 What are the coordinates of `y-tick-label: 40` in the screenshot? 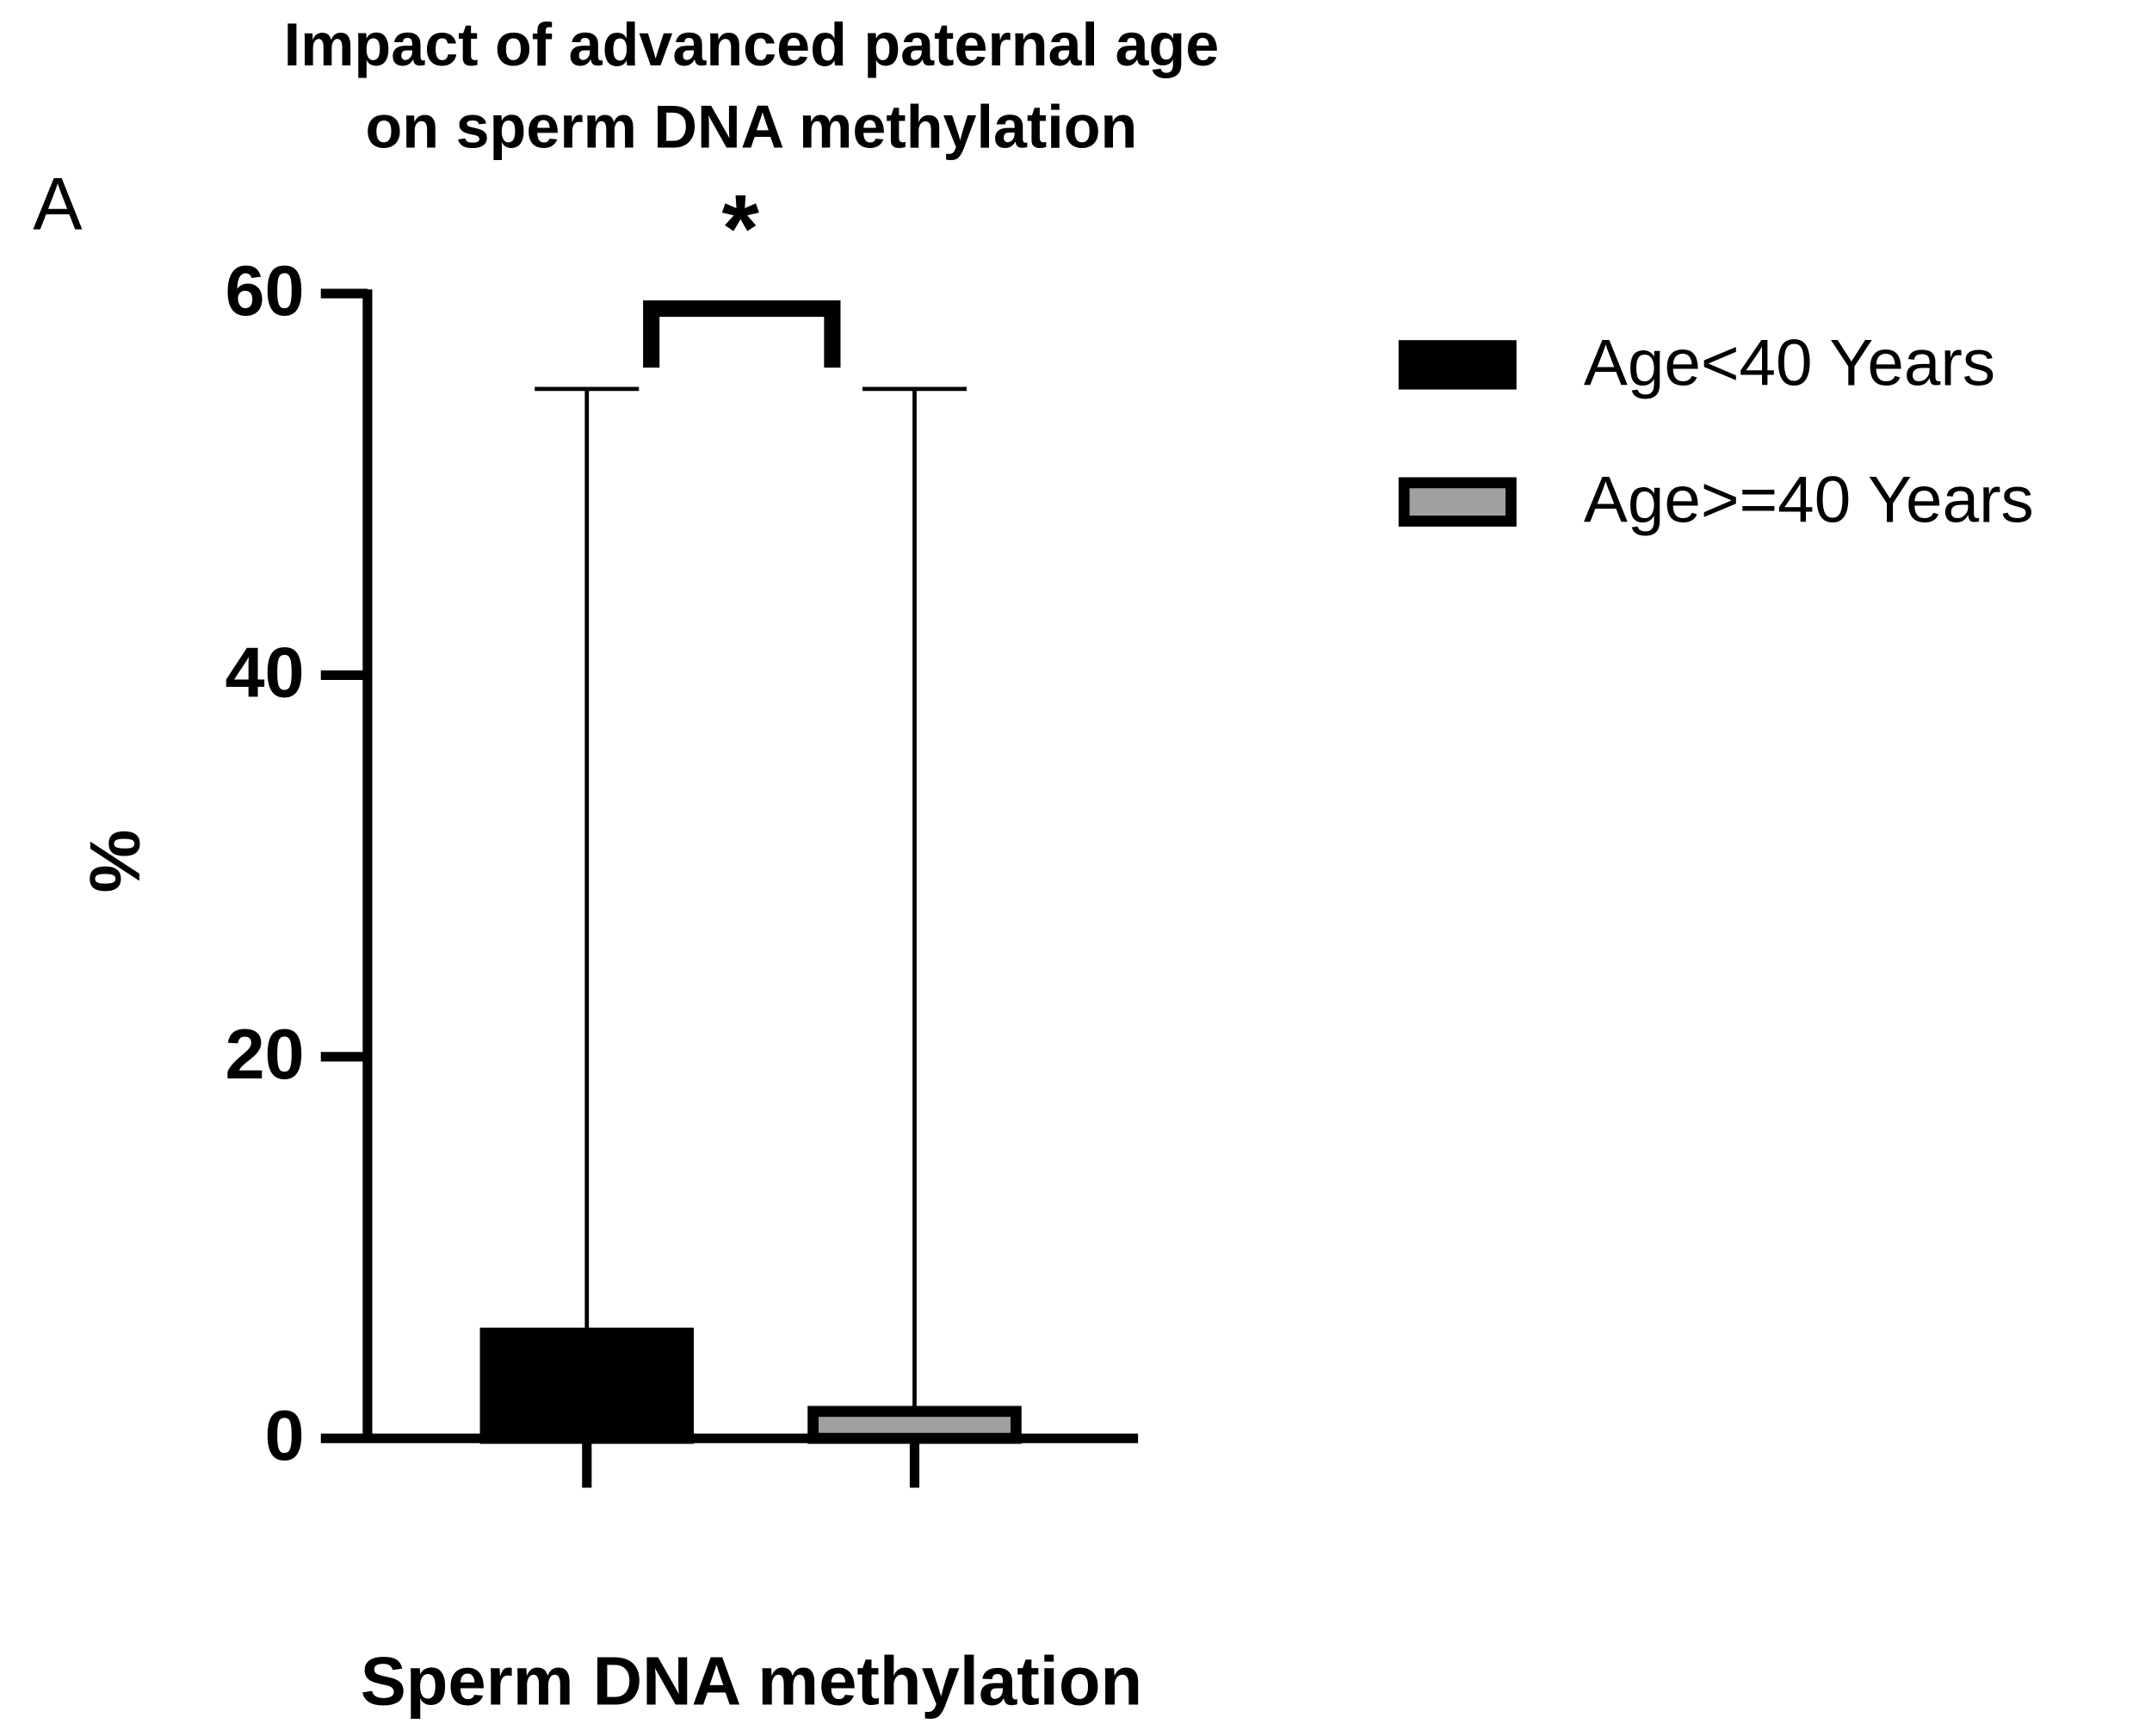 It's located at (265, 672).